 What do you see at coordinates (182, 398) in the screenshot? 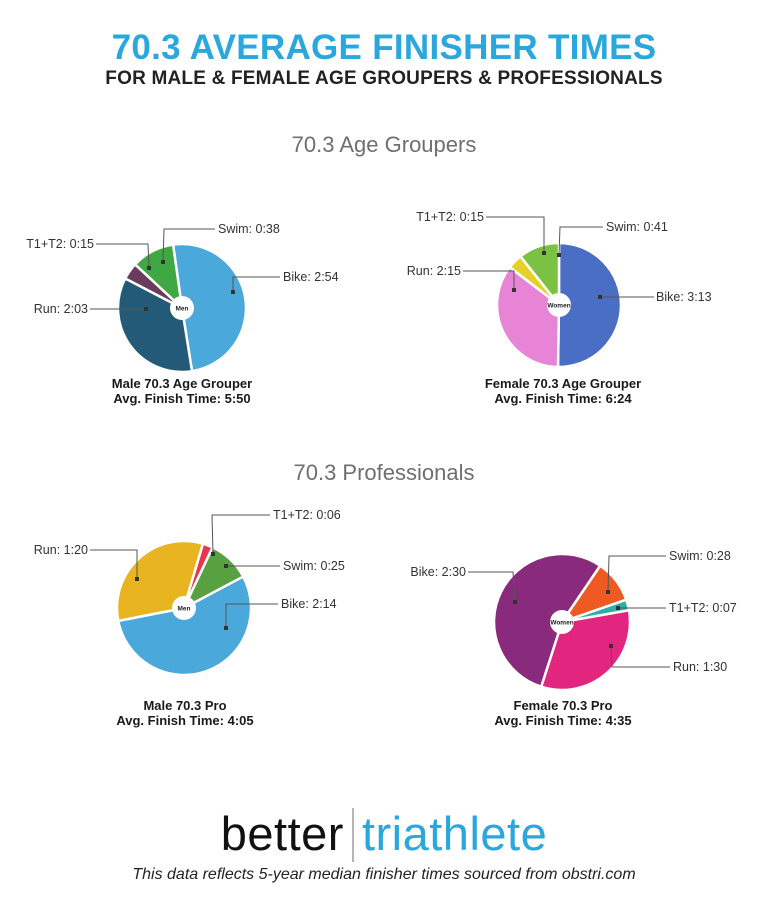
I see `caption-finish-time: Avg. Finish Time: 5:50` at bounding box center [182, 398].